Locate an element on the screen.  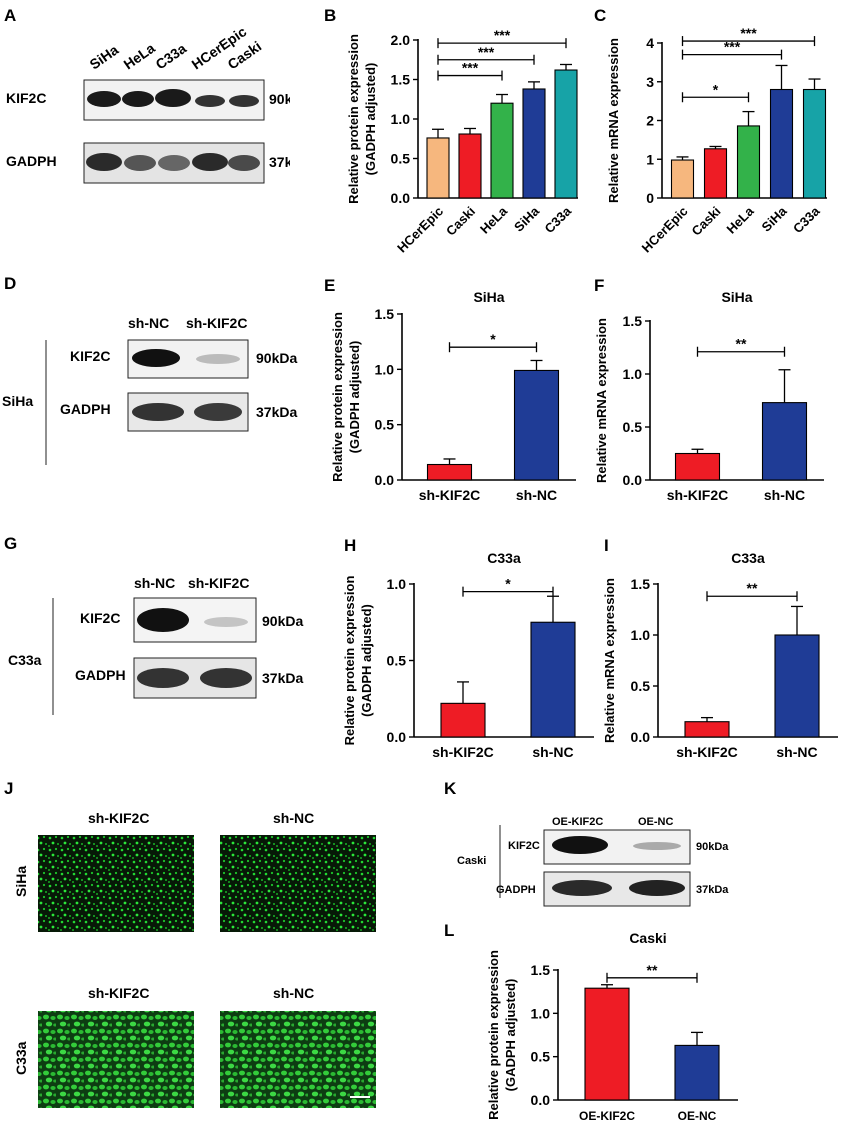
y-tick-label: 4 is located at coordinates (650, 43).